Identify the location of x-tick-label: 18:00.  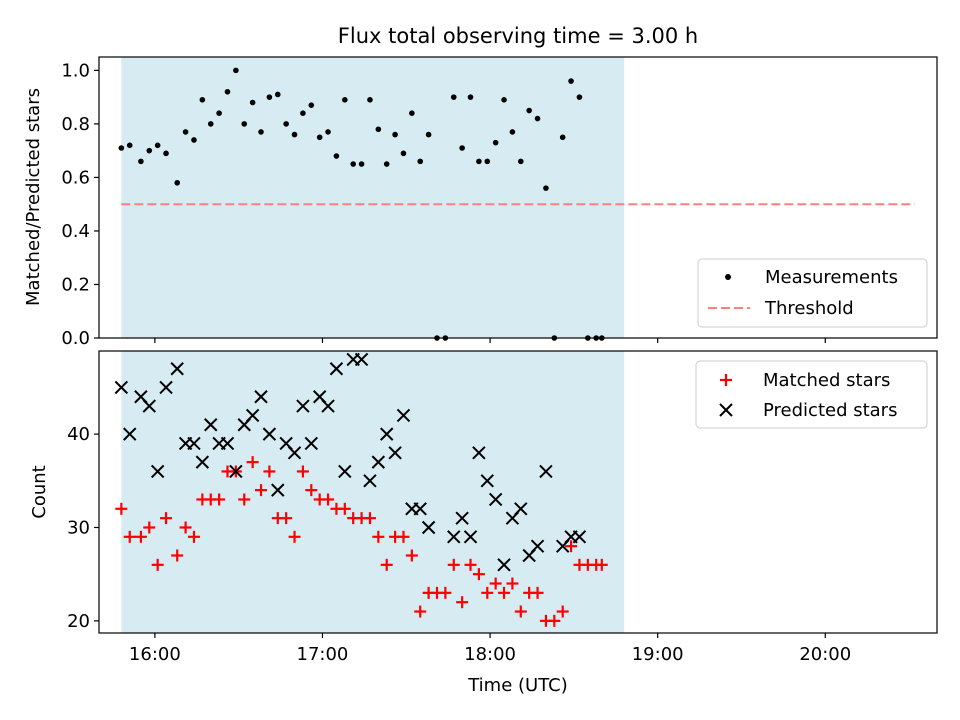
(490, 654).